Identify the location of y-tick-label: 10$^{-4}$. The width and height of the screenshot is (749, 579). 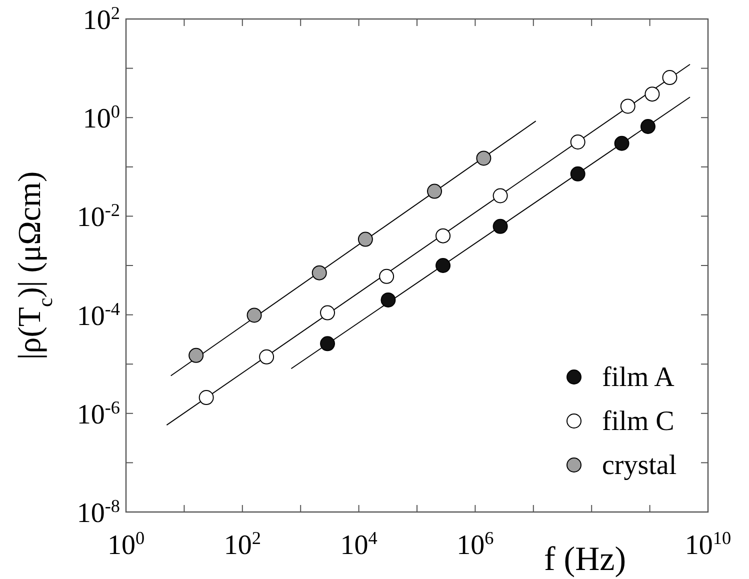
(98, 315).